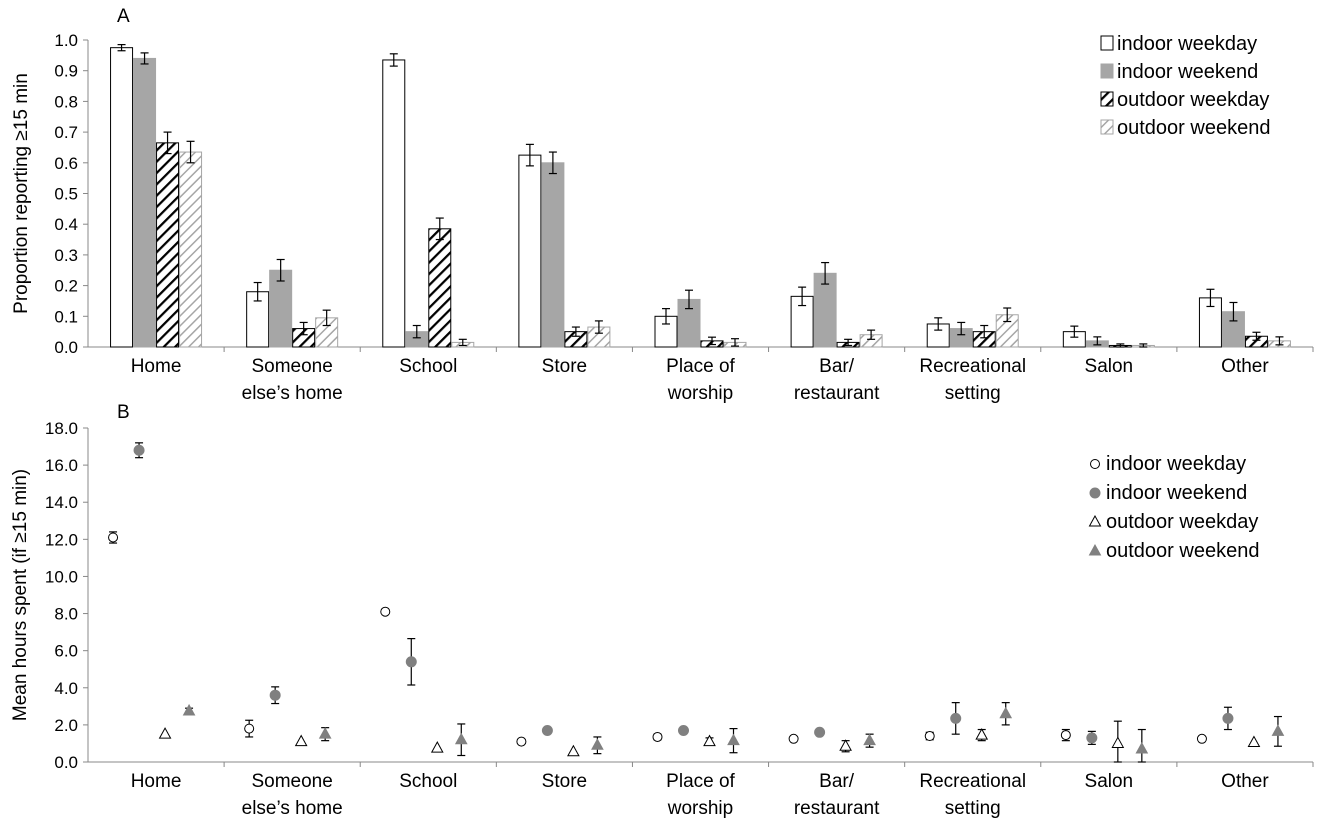 The image size is (1330, 824). Describe the element at coordinates (547, 730) in the screenshot. I see `point-indoor-weekend-store` at that location.